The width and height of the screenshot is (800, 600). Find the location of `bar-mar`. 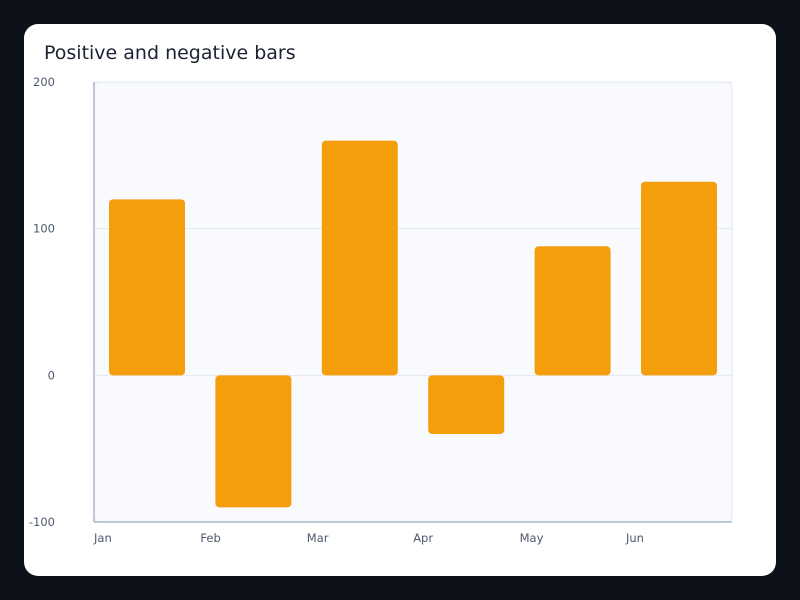

bar-mar is located at coordinates (359, 258).